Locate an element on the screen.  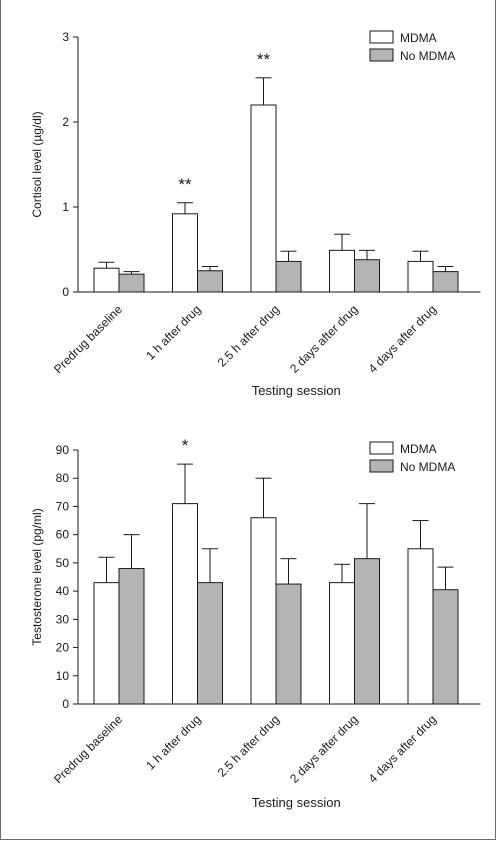
y-axis-label: Testosterone level (pg/ml) is located at coordinates (37, 576).